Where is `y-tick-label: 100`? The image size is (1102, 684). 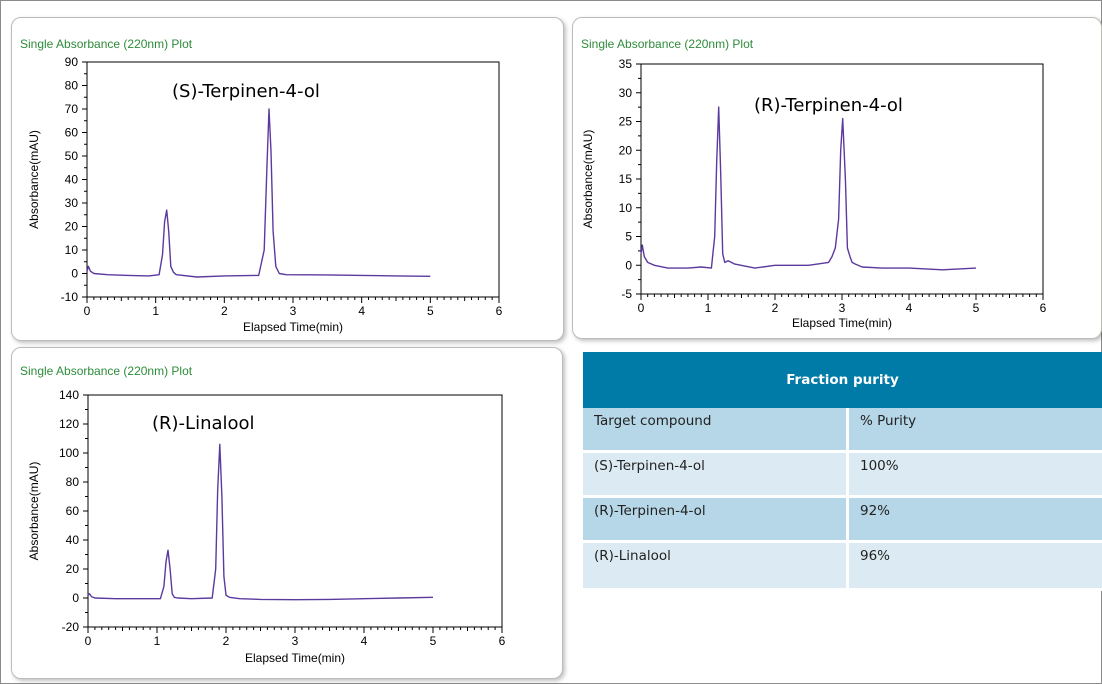 y-tick-label: 100 is located at coordinates (69, 453).